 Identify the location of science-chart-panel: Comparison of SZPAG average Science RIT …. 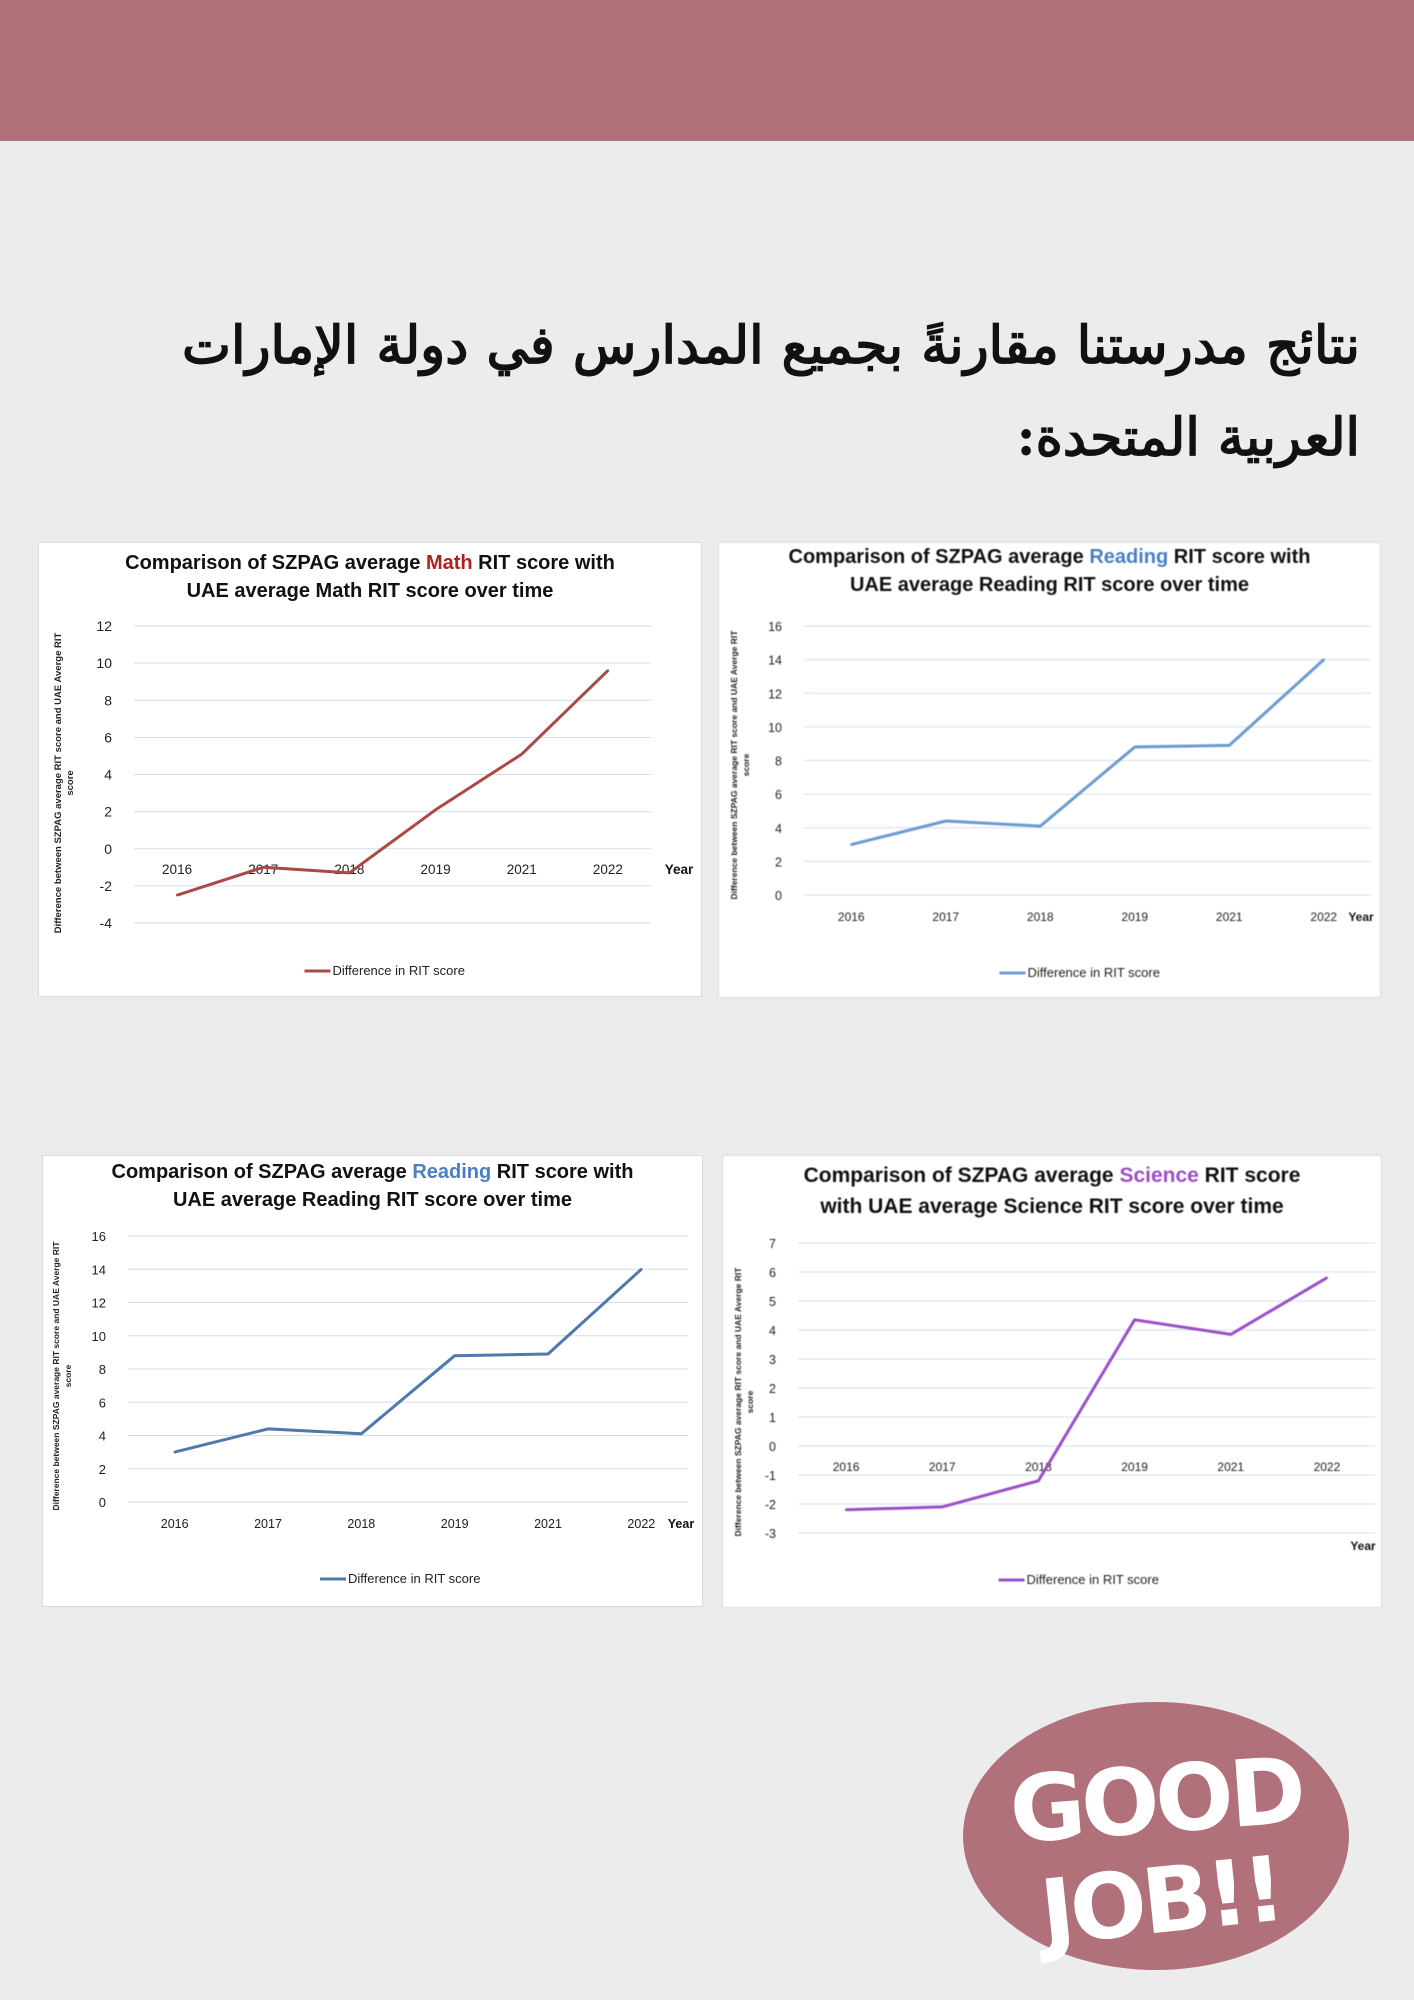
(1052, 1381).